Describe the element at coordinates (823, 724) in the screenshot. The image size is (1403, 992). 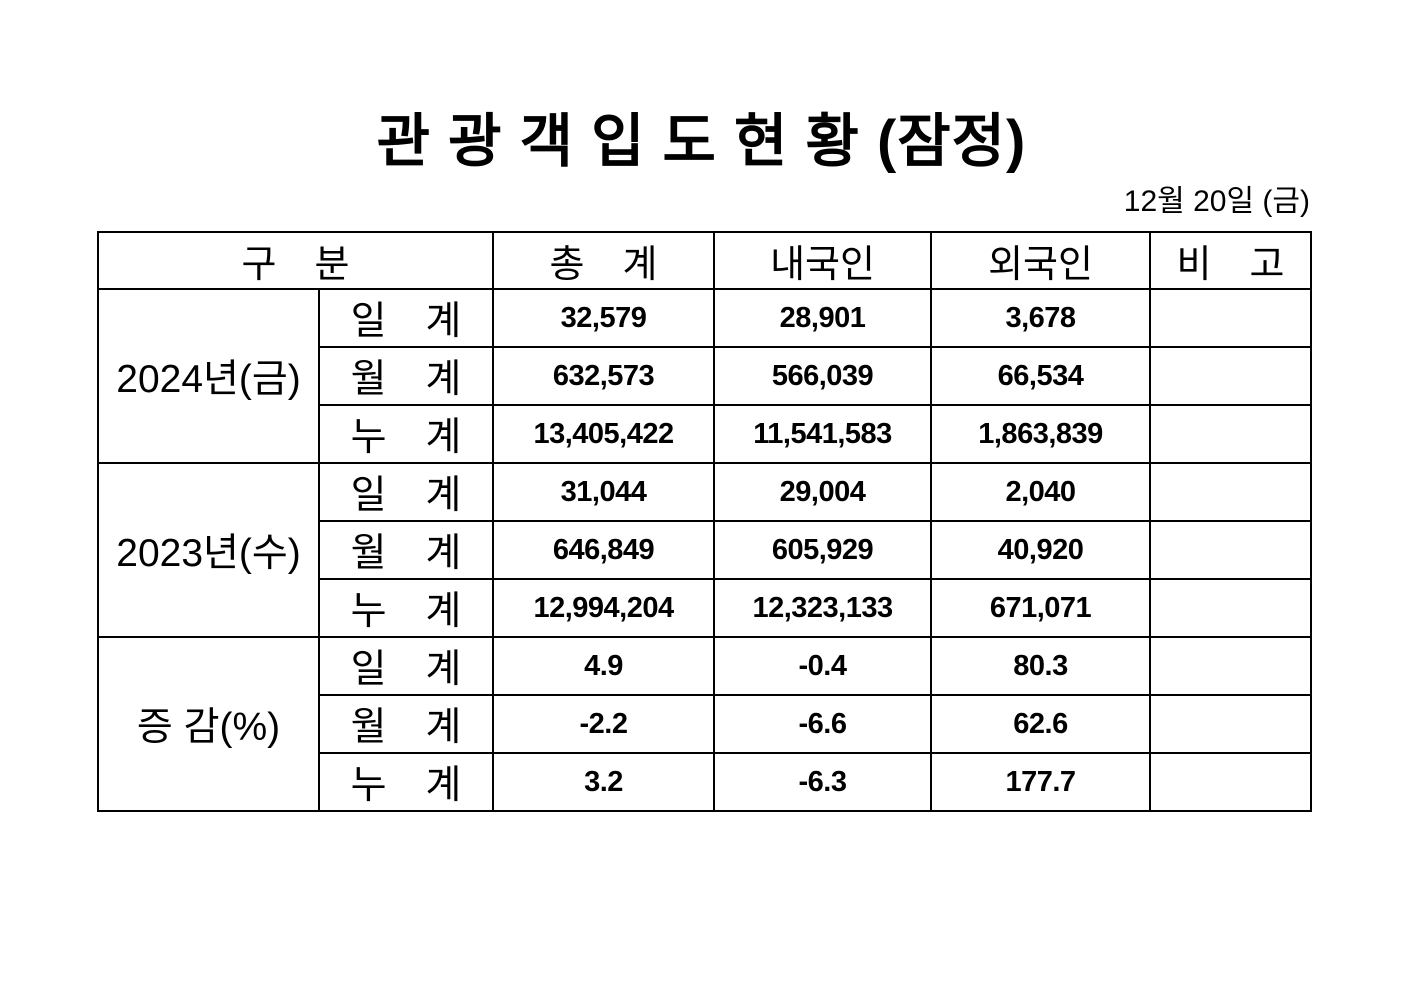
I see `cell-domestic: -6.6` at that location.